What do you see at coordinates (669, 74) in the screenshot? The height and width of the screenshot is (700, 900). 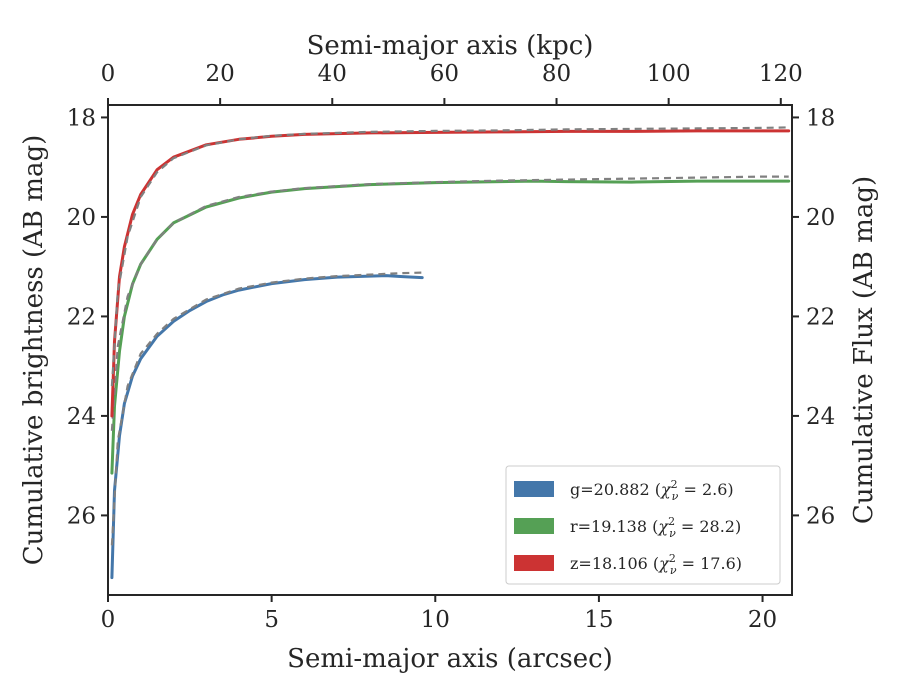 I see `top-x-tick-label: 100` at bounding box center [669, 74].